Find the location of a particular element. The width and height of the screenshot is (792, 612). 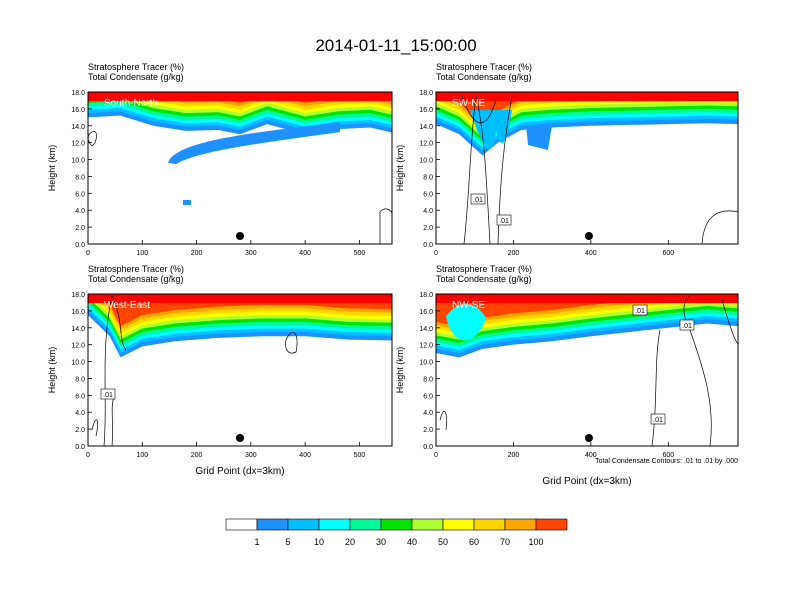

y-tick-label: 2.0 is located at coordinates (428, 228).